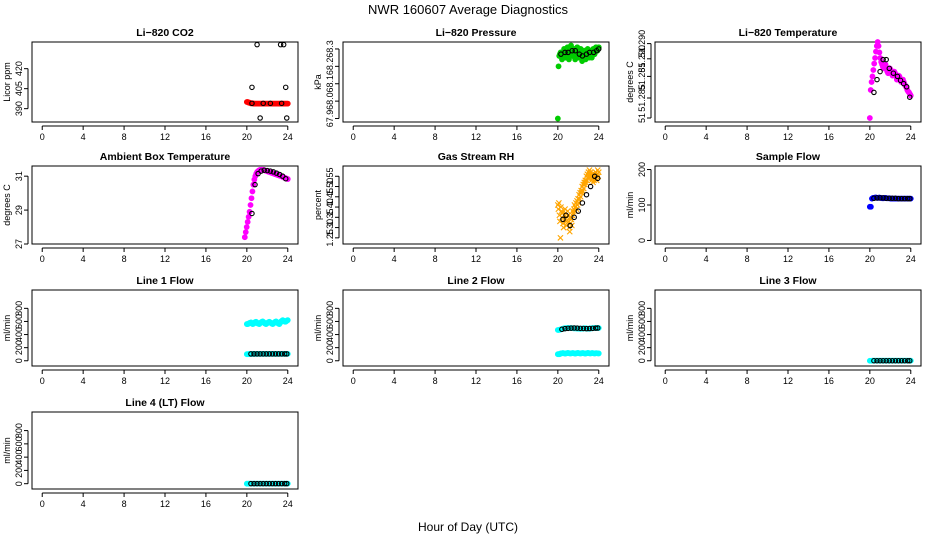 The image size is (936, 540). I want to click on y-tick-label: 1.50, so click(330, 187).